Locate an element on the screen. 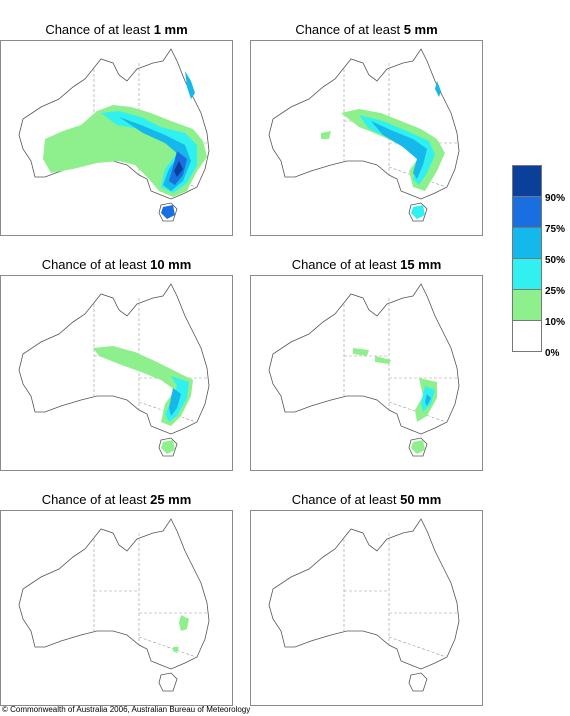 The width and height of the screenshot is (570, 716). rain-10mm is located at coordinates (143, 400).